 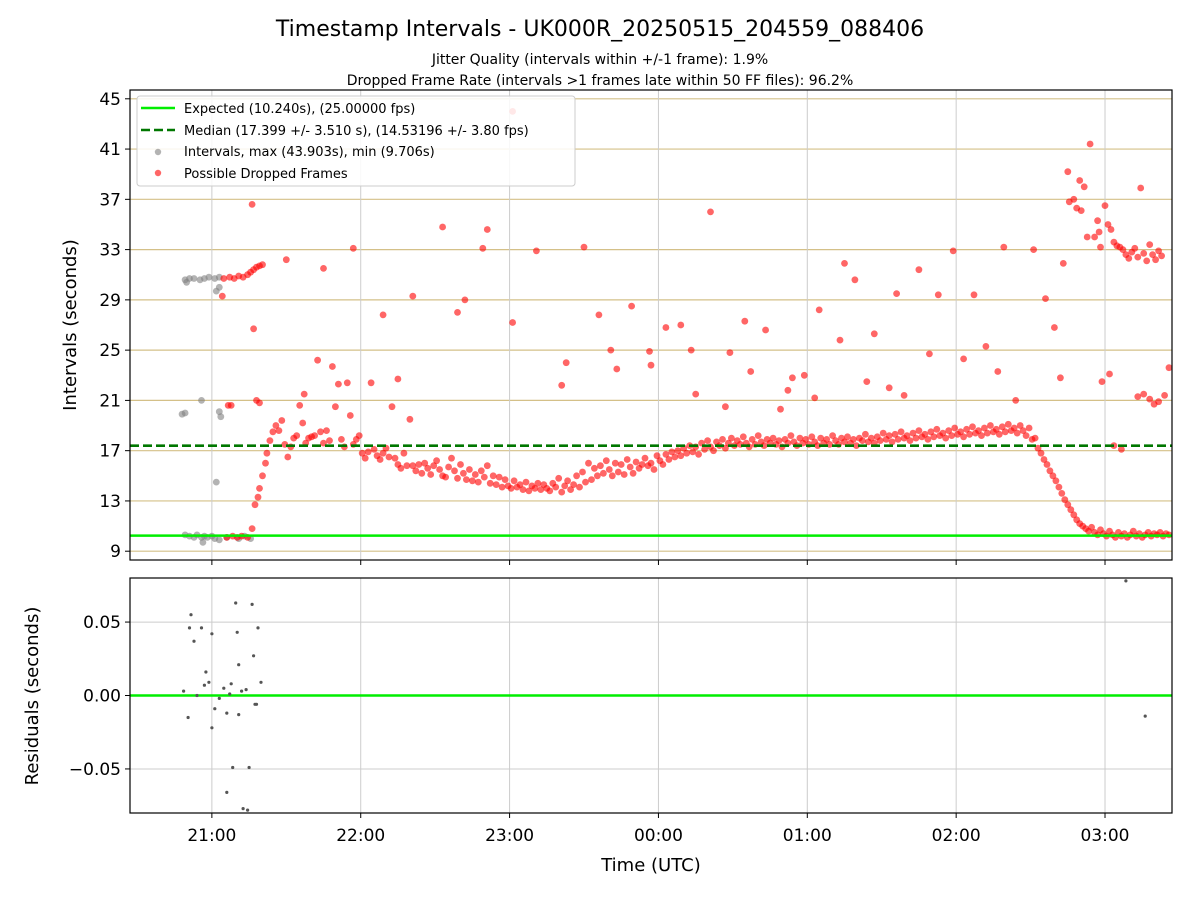 I want to click on x-tick-label: 01:00, so click(x=807, y=836).